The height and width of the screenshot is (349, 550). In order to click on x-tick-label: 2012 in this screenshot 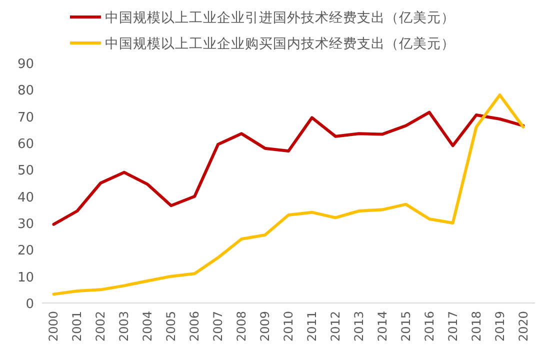, I will do `click(335, 326)`.